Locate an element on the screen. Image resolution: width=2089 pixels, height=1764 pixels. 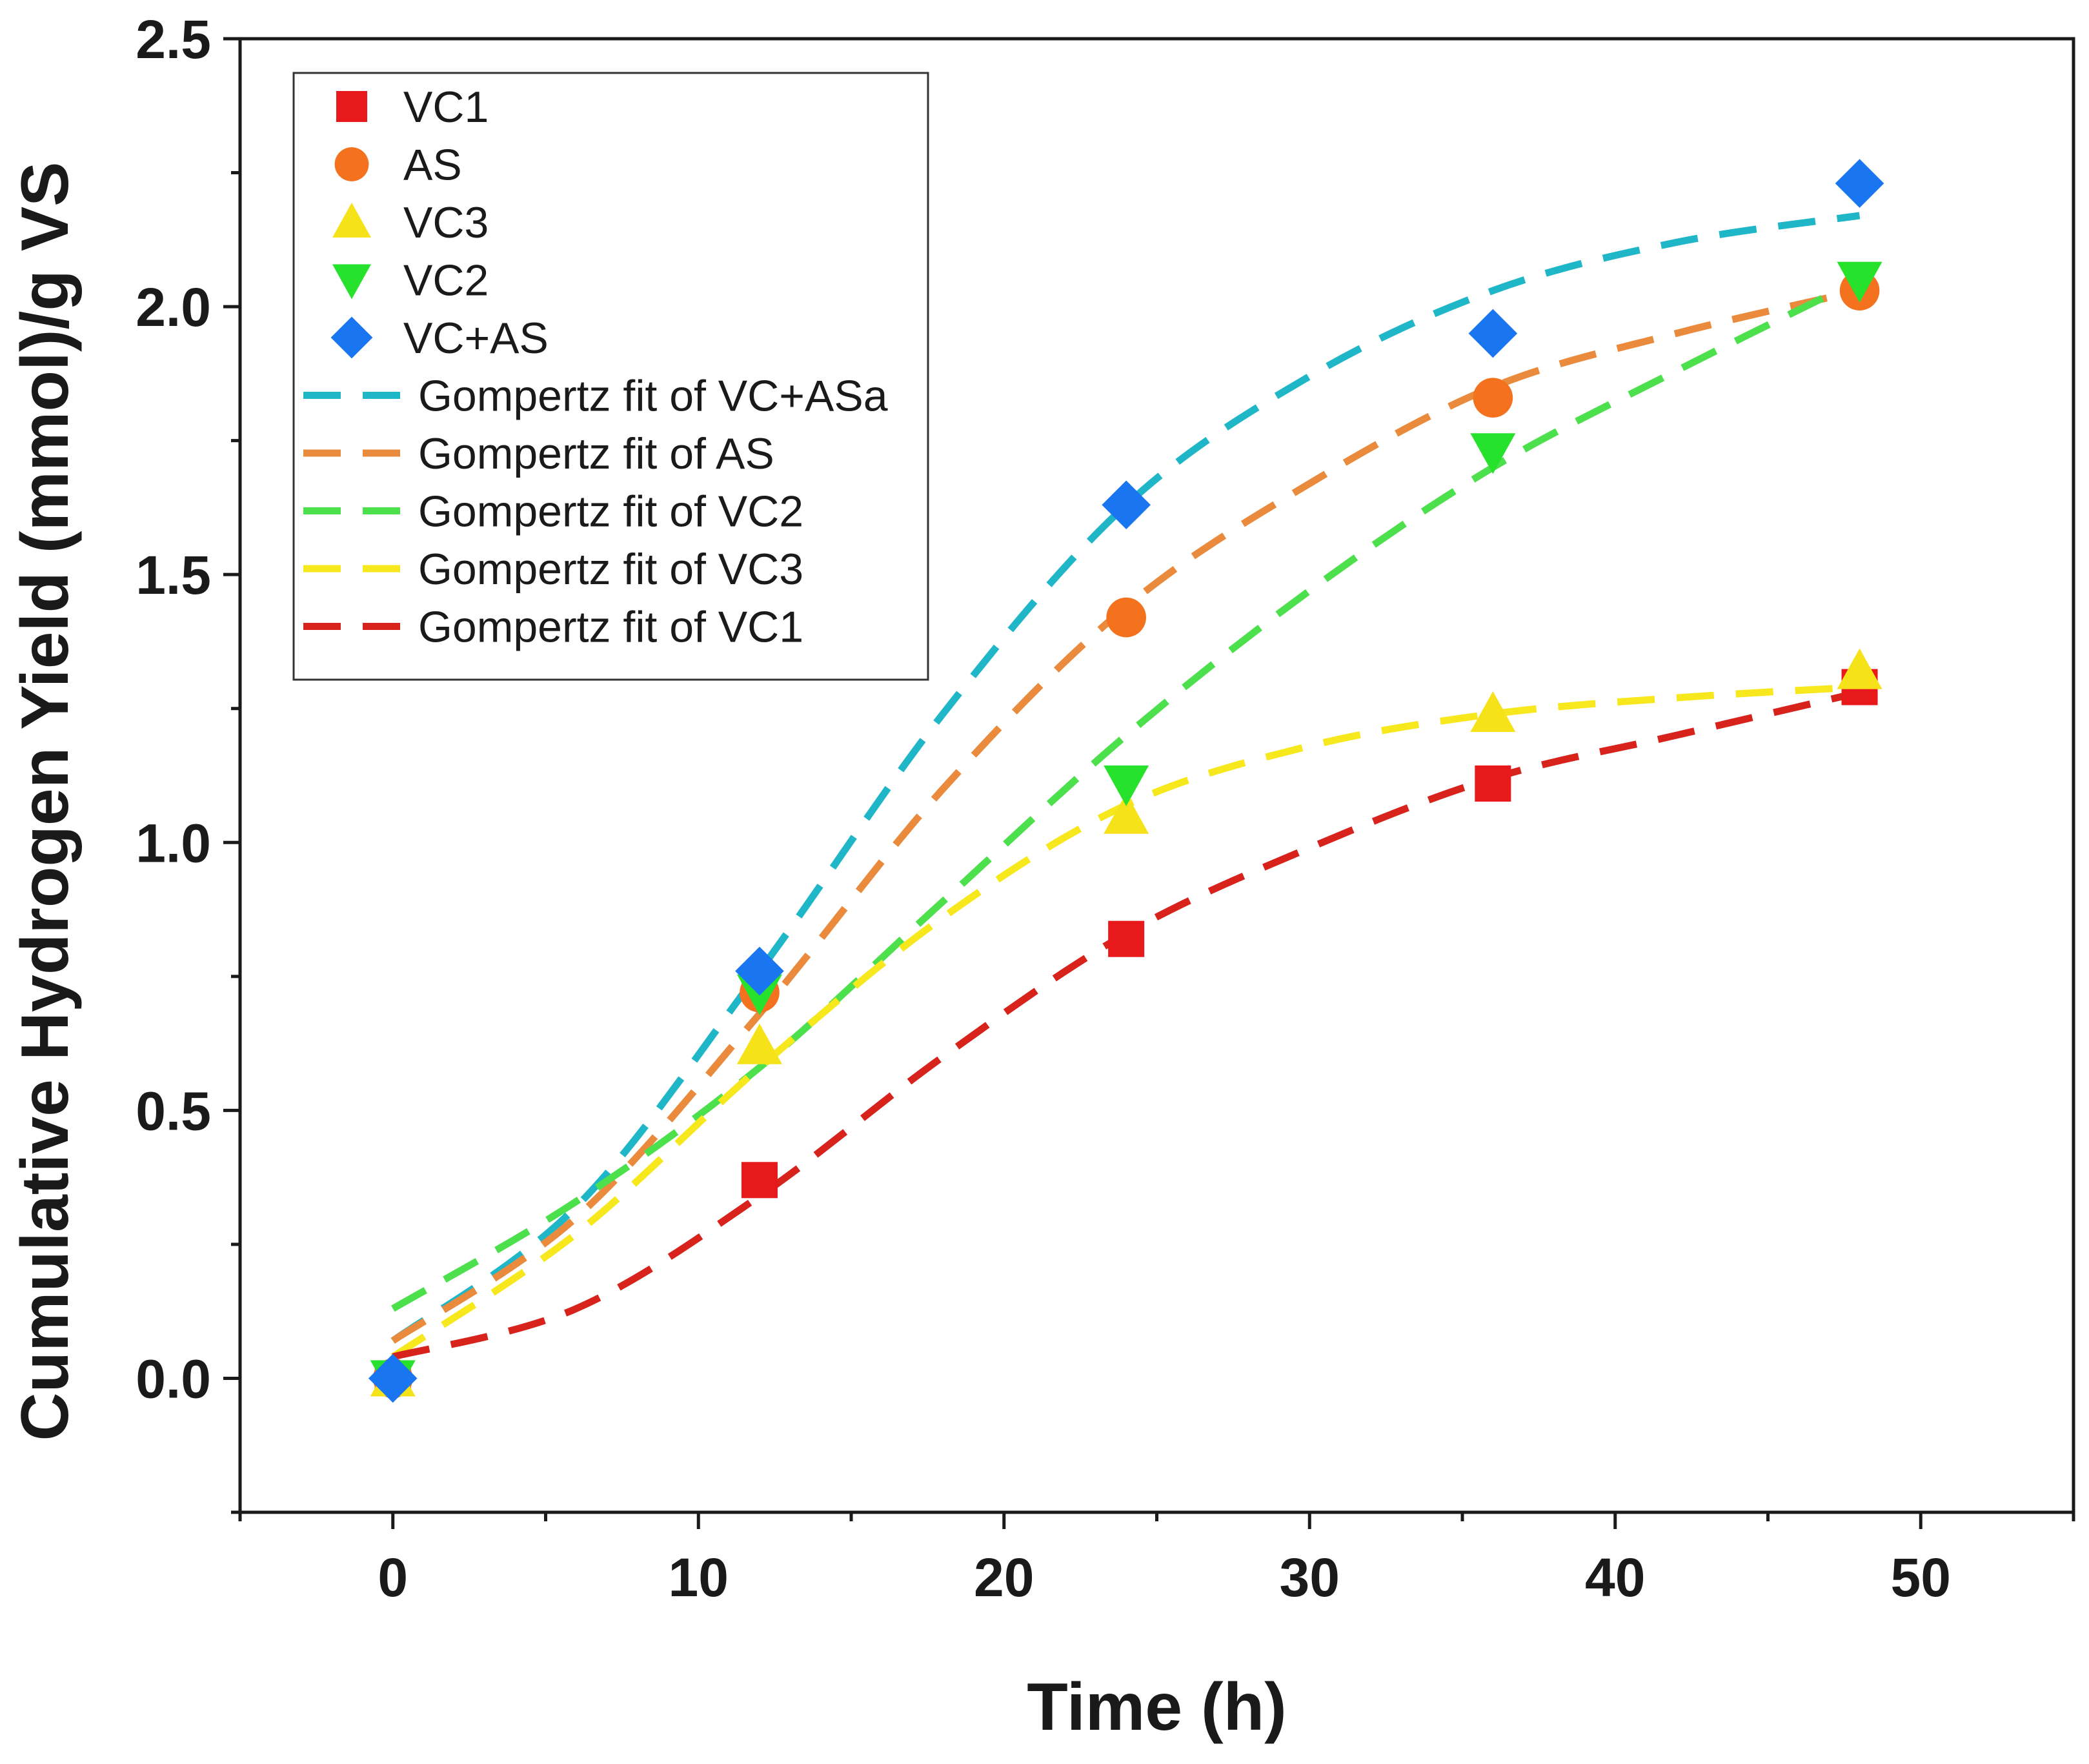
x-tick-label: 20 is located at coordinates (1004, 1577).